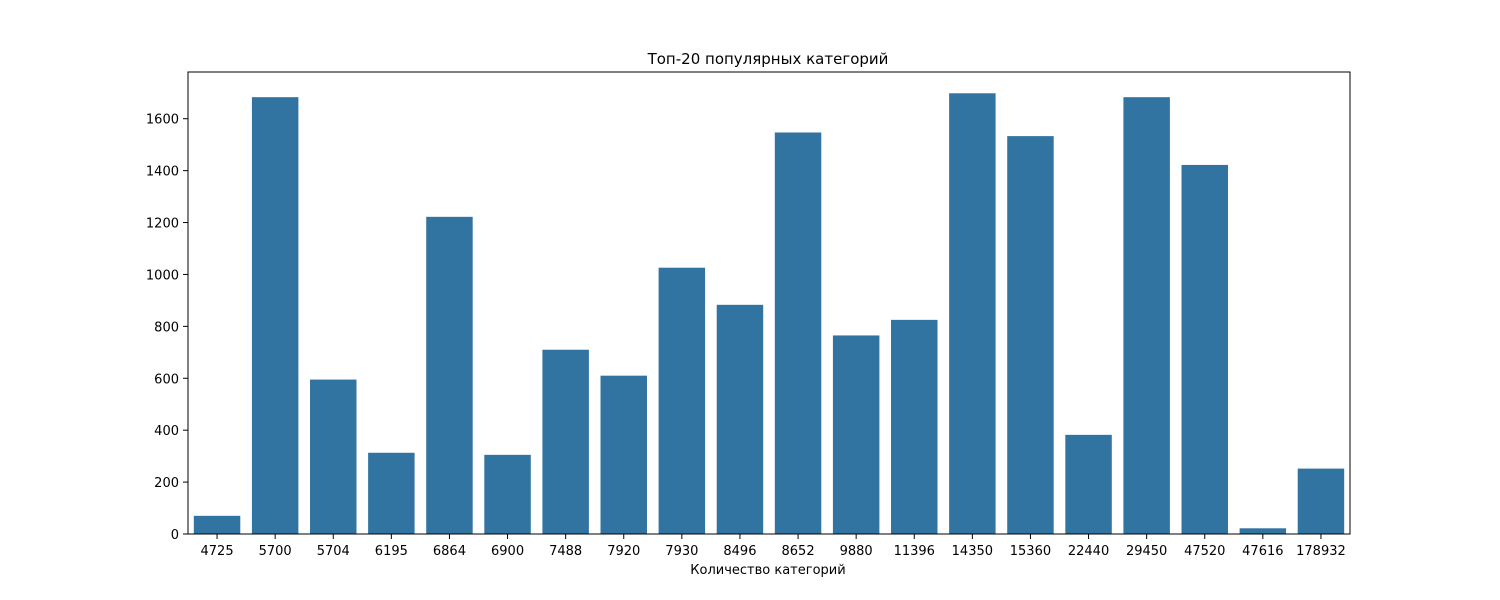  I want to click on x-axis-label: Количество категорий, so click(767, 570).